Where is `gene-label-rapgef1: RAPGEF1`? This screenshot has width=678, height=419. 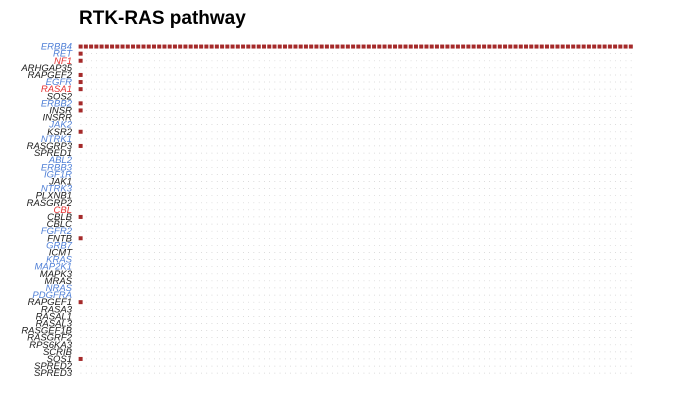 gene-label-rapgef1: RAPGEF1 is located at coordinates (50, 302).